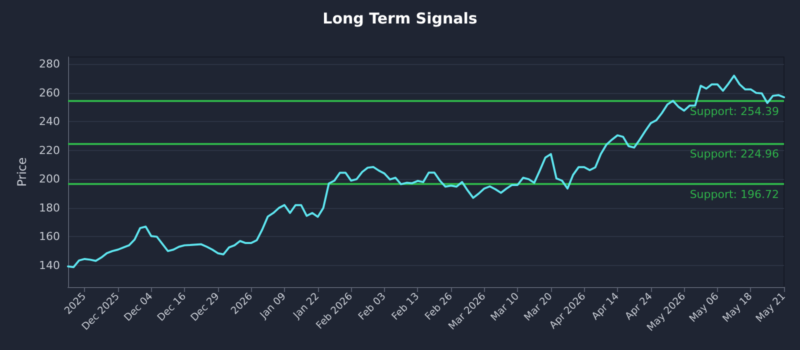 The width and height of the screenshot is (800, 350). What do you see at coordinates (400, 19) in the screenshot?
I see `chart-title: Long Term Signals` at bounding box center [400, 19].